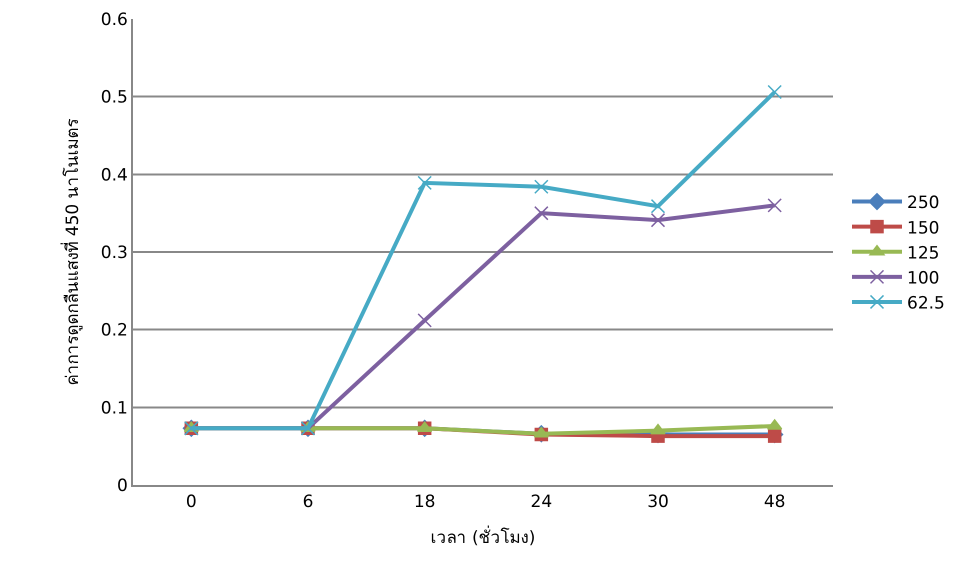 Image resolution: width=968 pixels, height=579 pixels. What do you see at coordinates (114, 175) in the screenshot?
I see `y-tick-label: 0.4` at bounding box center [114, 175].